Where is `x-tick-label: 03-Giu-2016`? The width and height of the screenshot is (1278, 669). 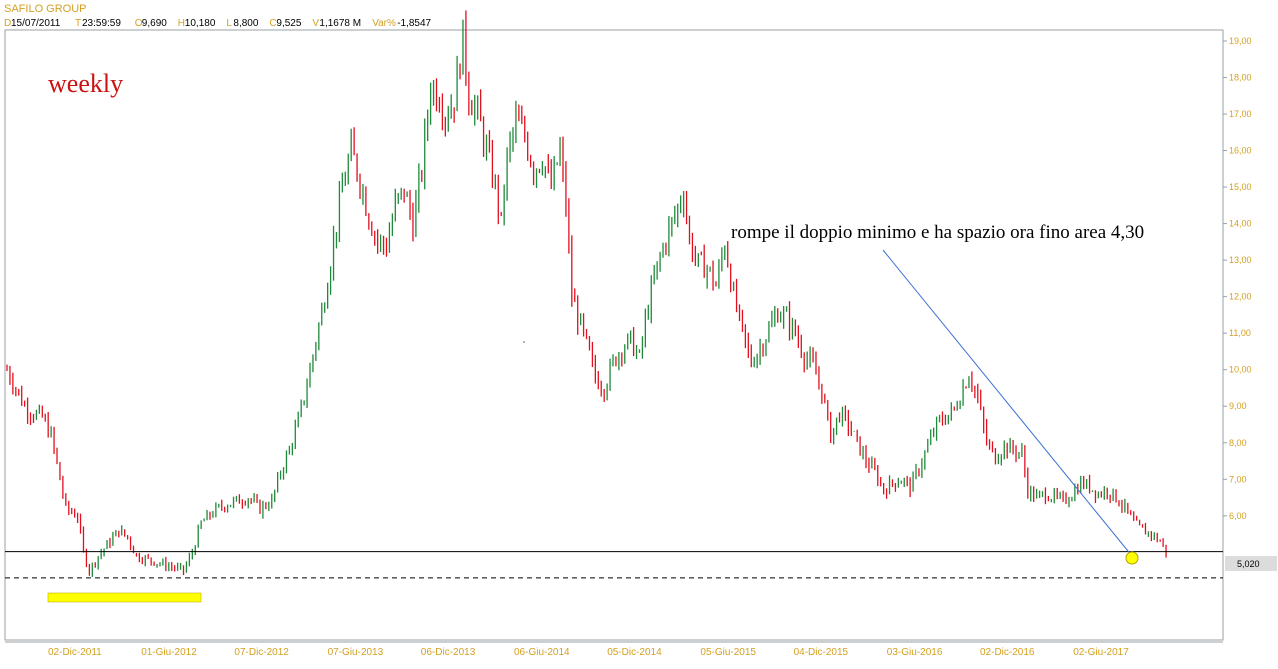 x-tick-label: 03-Giu-2016 is located at coordinates (915, 652).